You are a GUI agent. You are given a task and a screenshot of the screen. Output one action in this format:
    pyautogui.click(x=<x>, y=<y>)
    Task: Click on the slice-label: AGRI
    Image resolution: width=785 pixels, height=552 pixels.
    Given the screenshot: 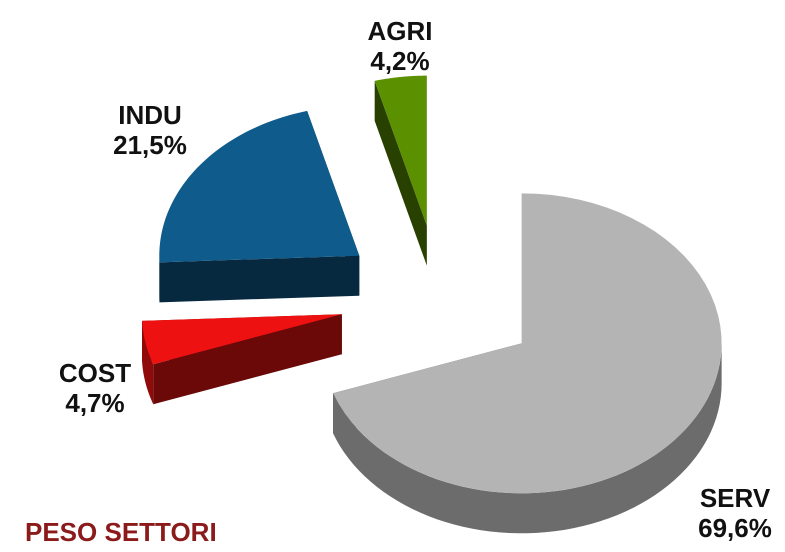 What is the action you would take?
    pyautogui.click(x=400, y=31)
    